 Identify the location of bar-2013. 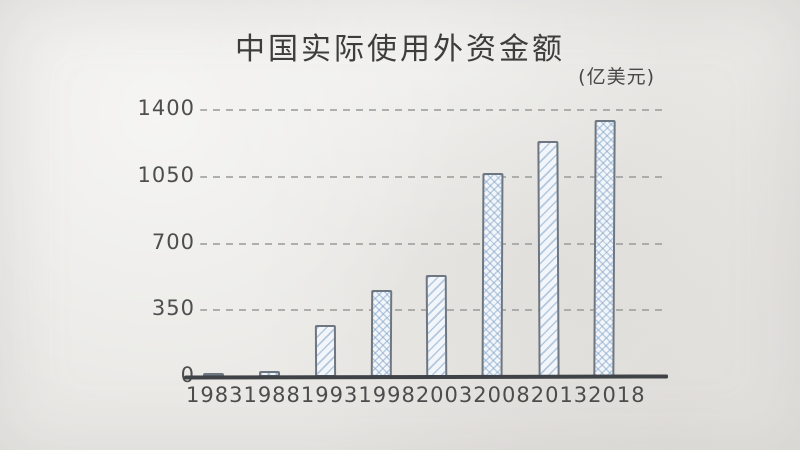
(548, 259).